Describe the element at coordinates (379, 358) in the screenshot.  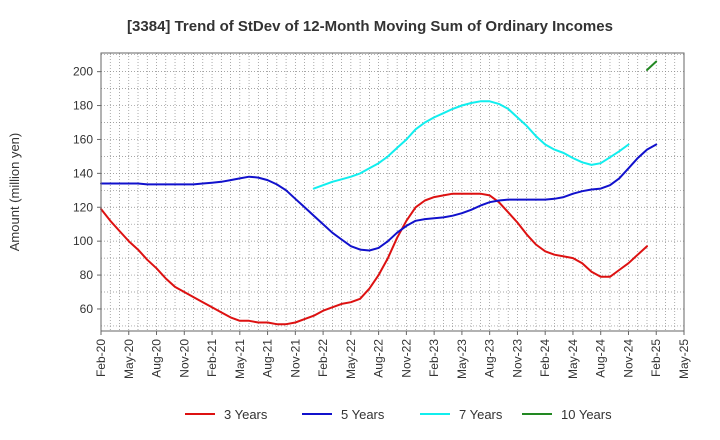
I see `x-tick-label: Aug-22` at that location.